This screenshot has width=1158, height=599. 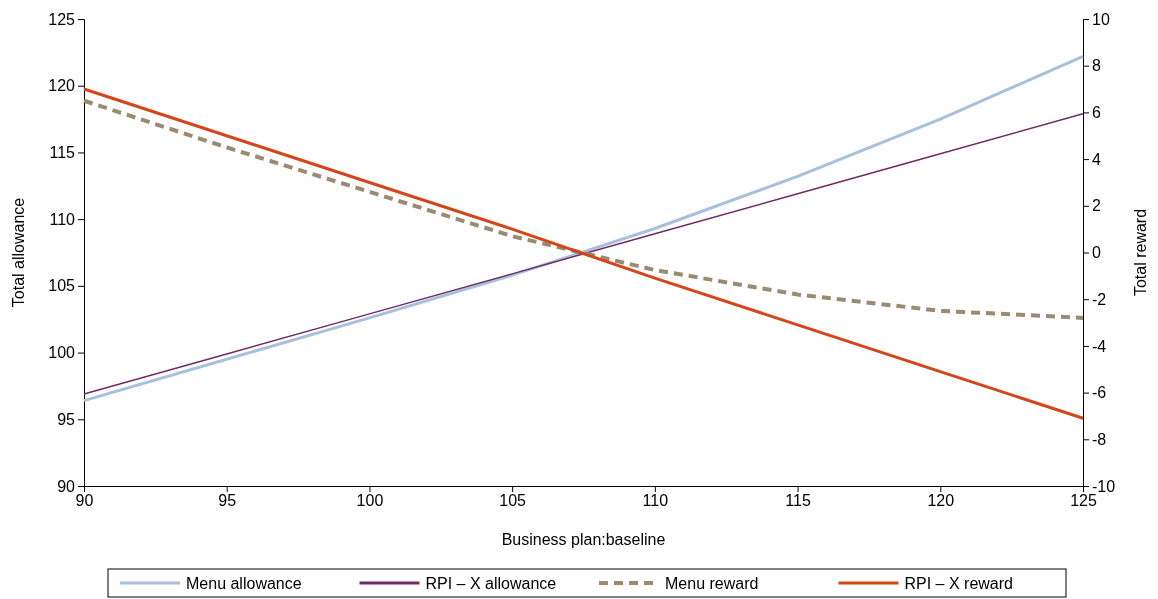 What do you see at coordinates (1096, 159) in the screenshot?
I see `y2-tick-label: 4` at bounding box center [1096, 159].